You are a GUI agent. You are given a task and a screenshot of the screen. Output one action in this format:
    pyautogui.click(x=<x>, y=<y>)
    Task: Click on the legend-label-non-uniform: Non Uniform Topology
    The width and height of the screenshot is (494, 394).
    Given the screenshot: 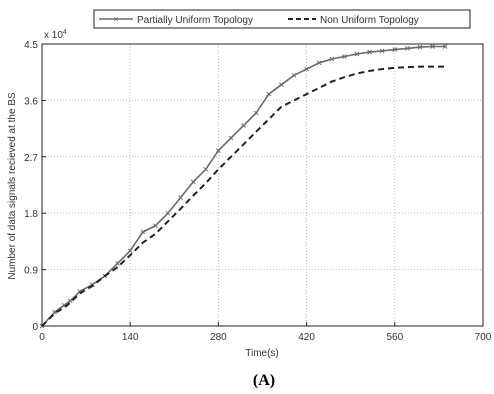 What is the action you would take?
    pyautogui.click(x=369, y=20)
    